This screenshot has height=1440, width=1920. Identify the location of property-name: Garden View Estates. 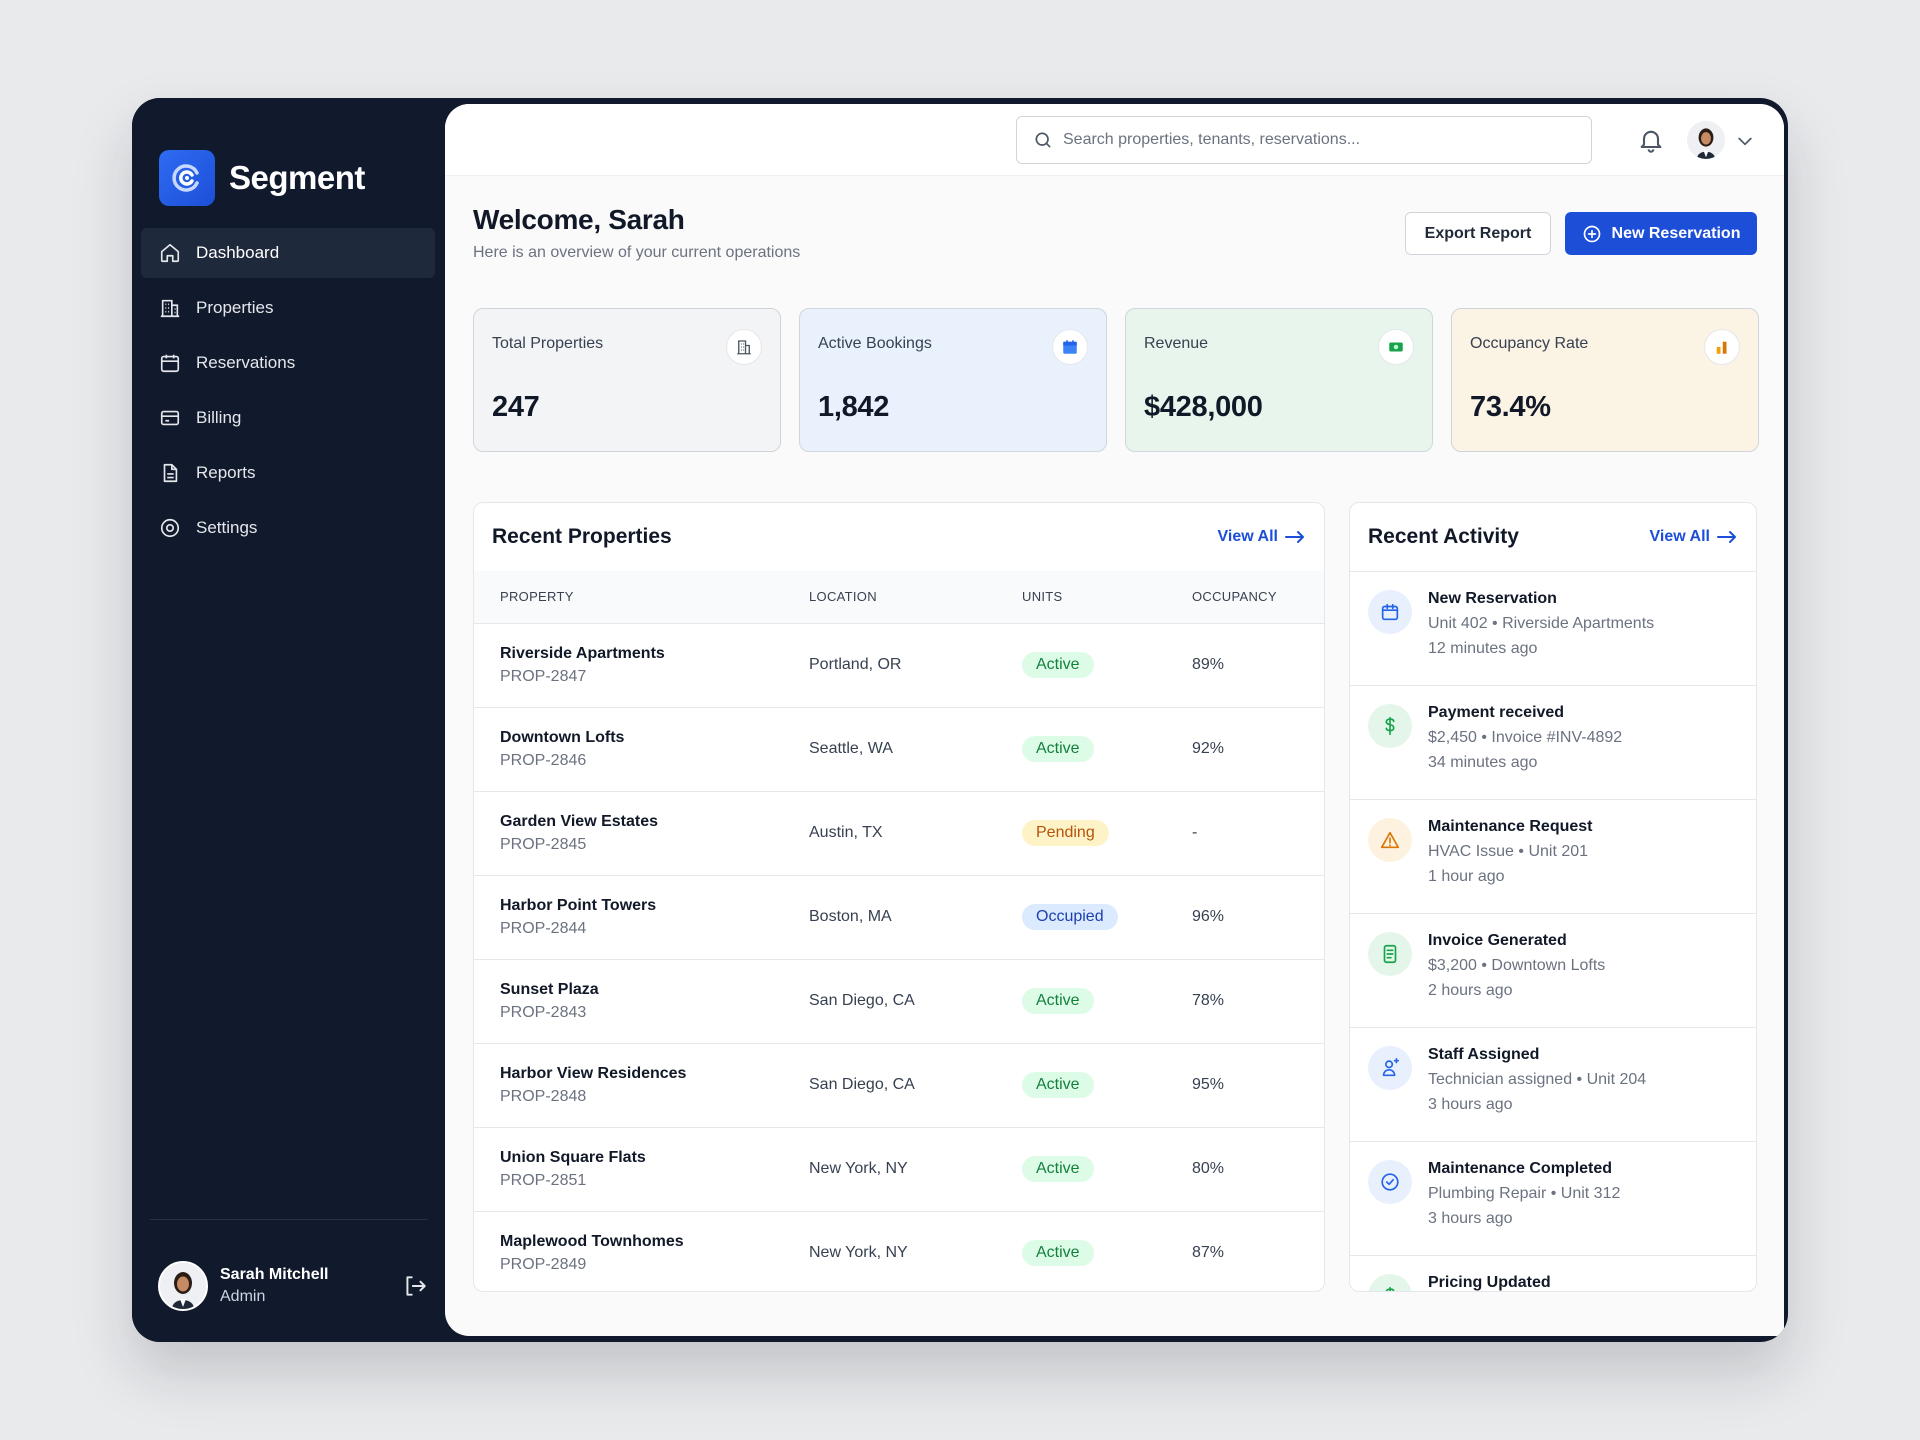
(579, 821).